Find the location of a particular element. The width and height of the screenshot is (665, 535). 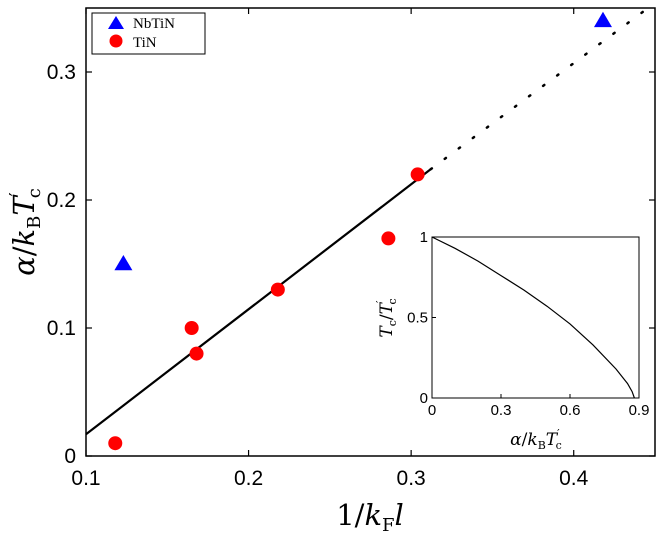

legend-box is located at coordinates (148, 33).